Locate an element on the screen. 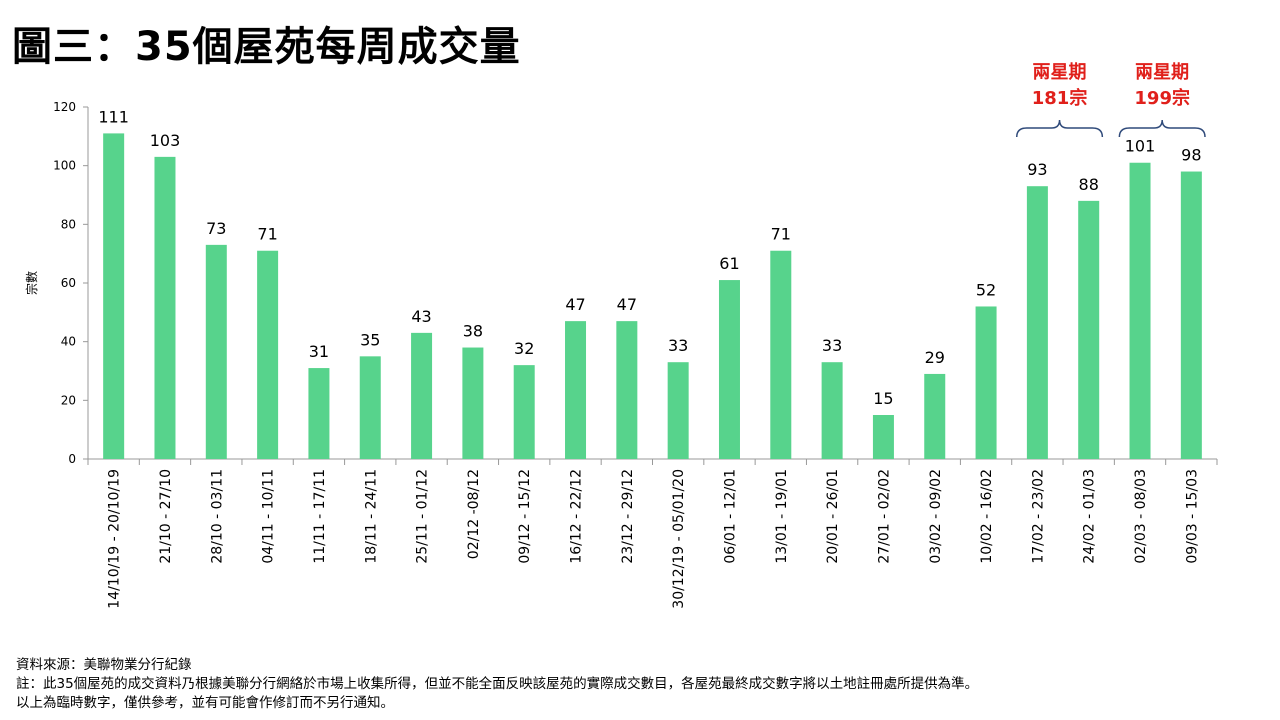  page-title: 圖三：35個屋苑每周成交量 is located at coordinates (266, 47).